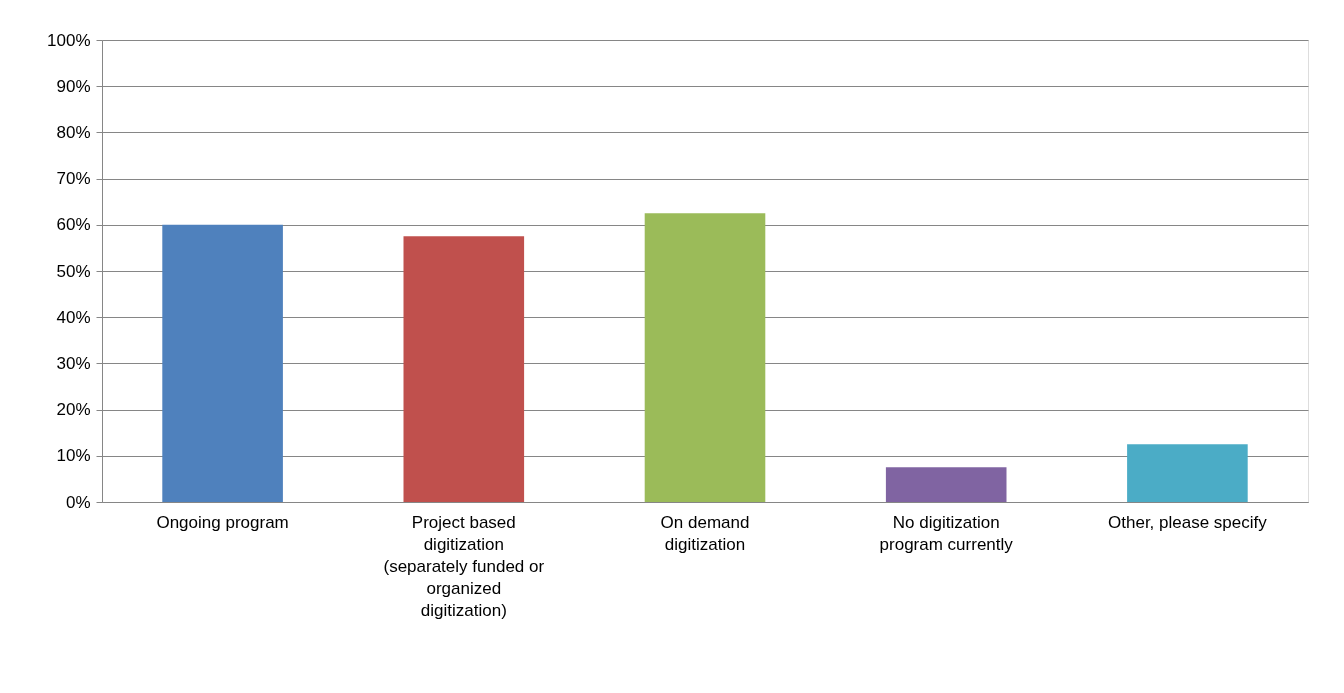 This screenshot has width=1344, height=693. What do you see at coordinates (73, 225) in the screenshot?
I see `y-tick-label: 60%` at bounding box center [73, 225].